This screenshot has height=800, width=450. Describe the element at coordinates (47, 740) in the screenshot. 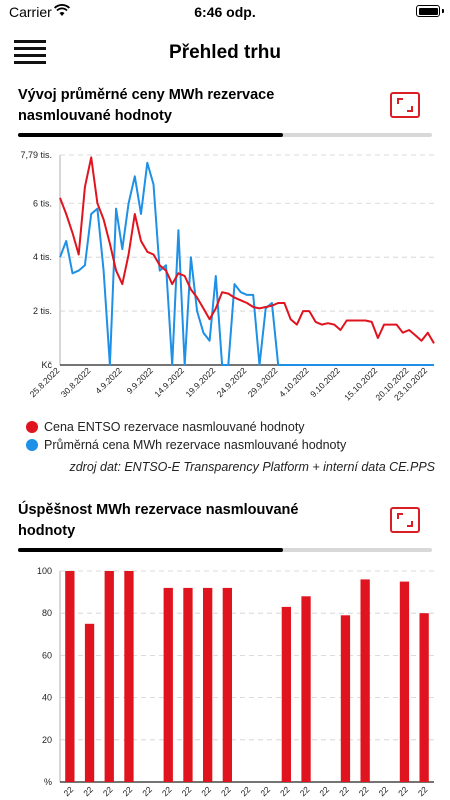

I see `y-tick-label: 20` at that location.